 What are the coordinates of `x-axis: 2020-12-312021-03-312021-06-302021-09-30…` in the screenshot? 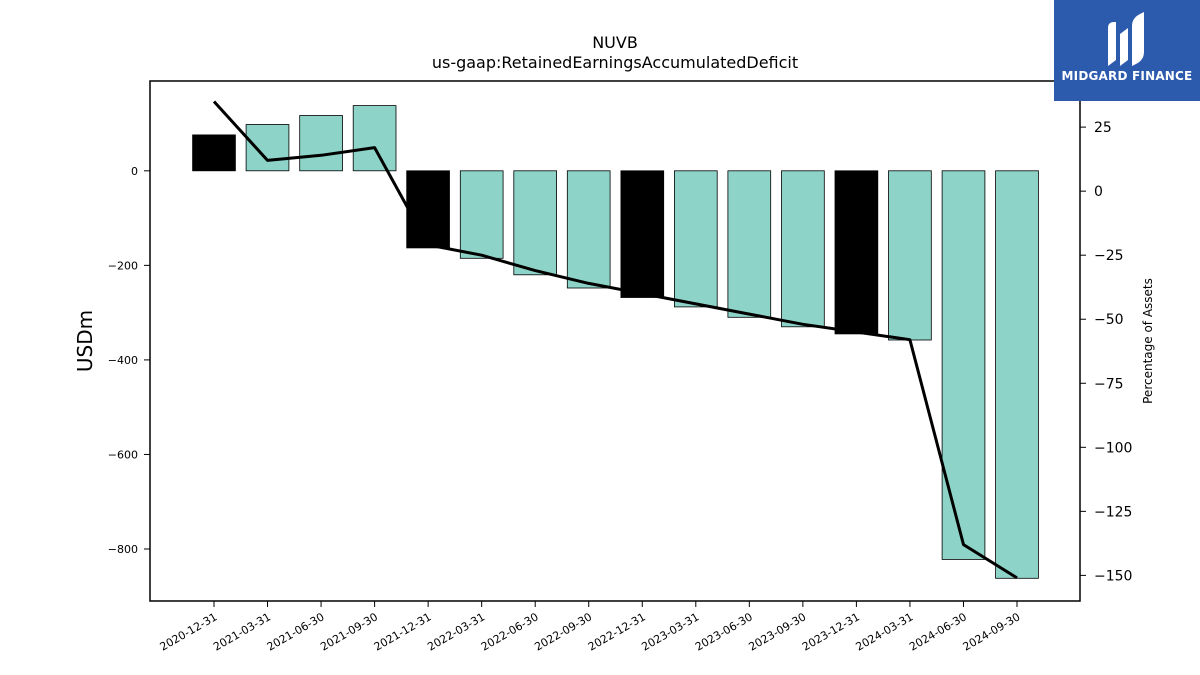 It's located at (590, 627).